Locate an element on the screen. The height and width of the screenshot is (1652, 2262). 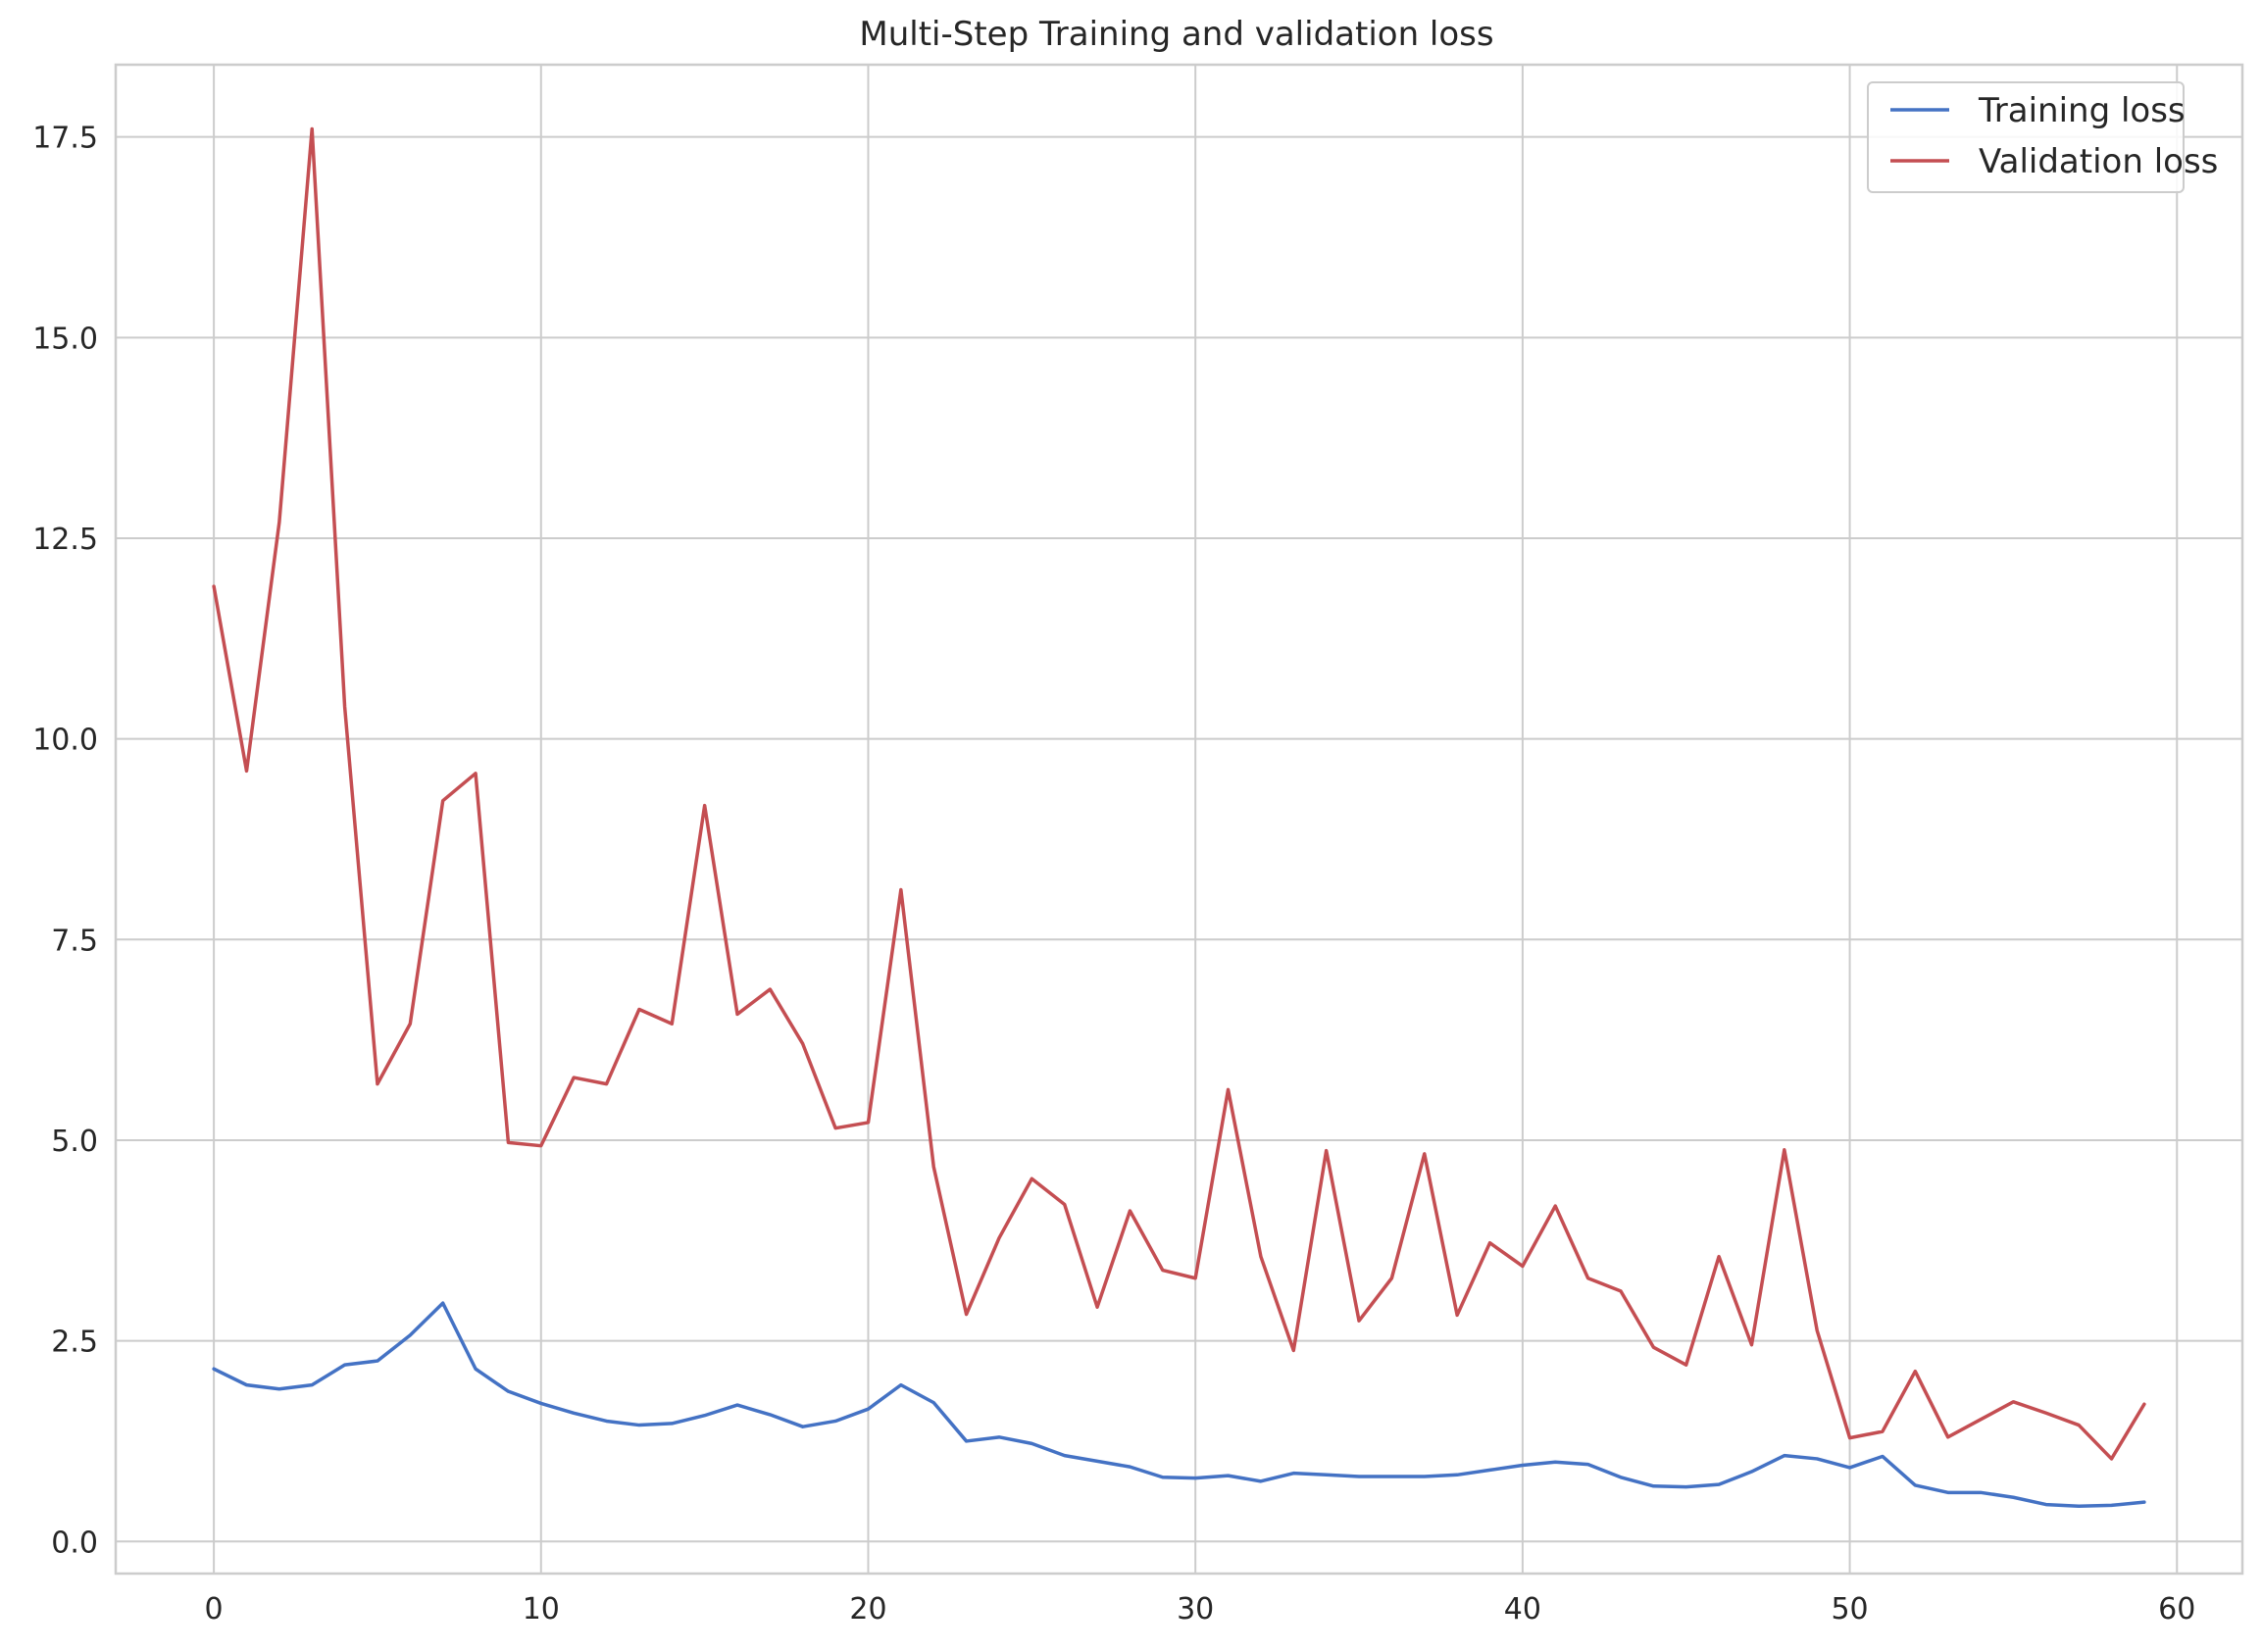
y-tick-label: 15.0 is located at coordinates (65, 339).